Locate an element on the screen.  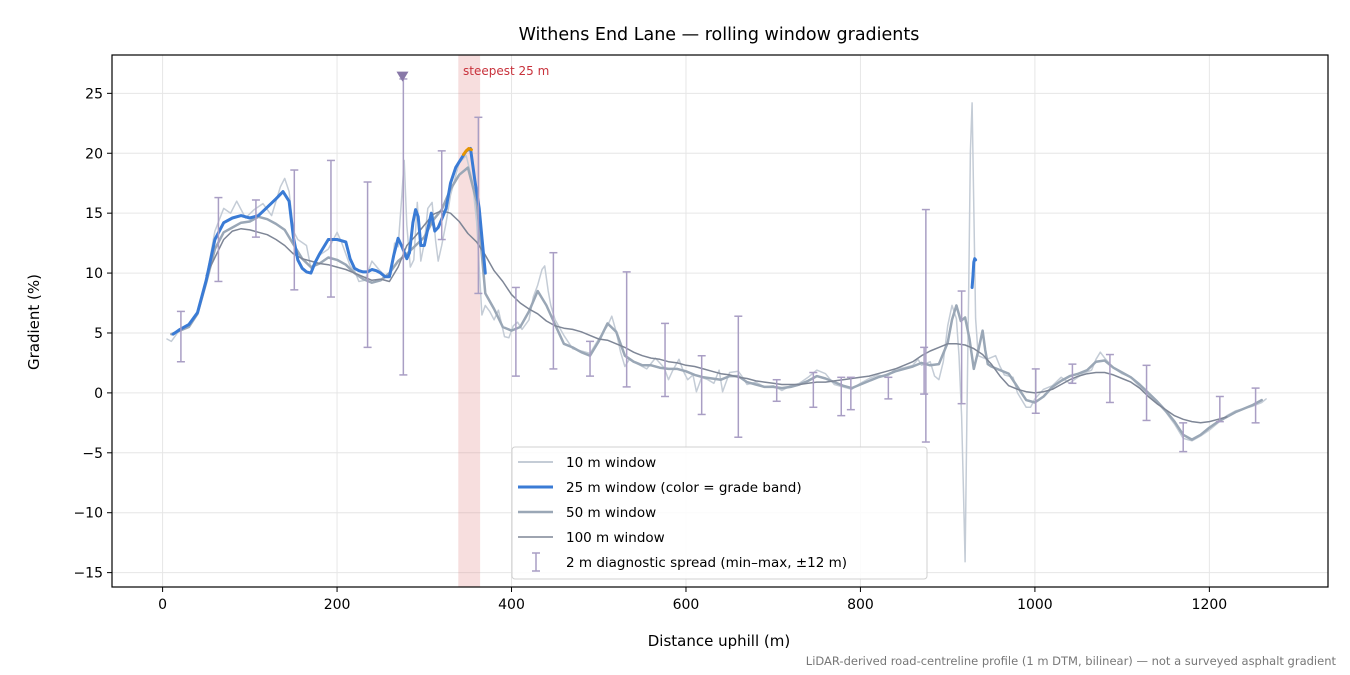
x-tick-label: 400 is located at coordinates (511, 605).